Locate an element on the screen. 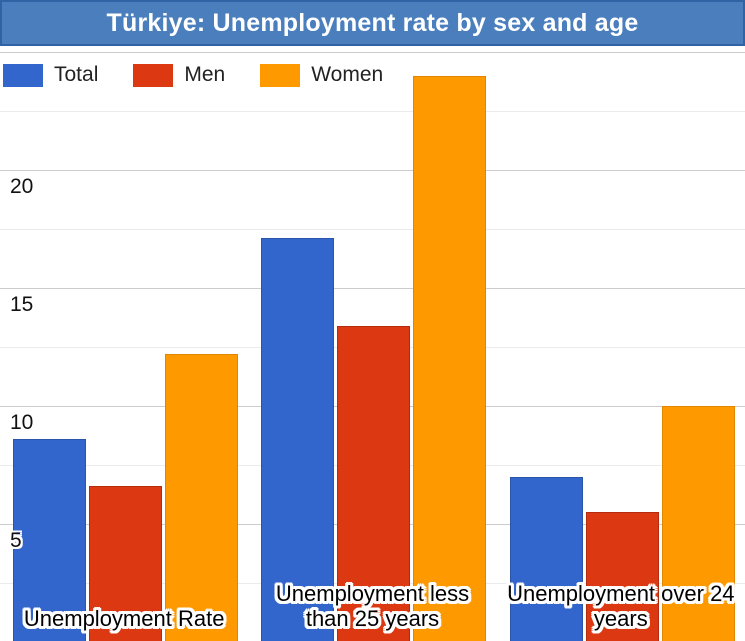  bar-women-unemployment-rate is located at coordinates (201, 497).